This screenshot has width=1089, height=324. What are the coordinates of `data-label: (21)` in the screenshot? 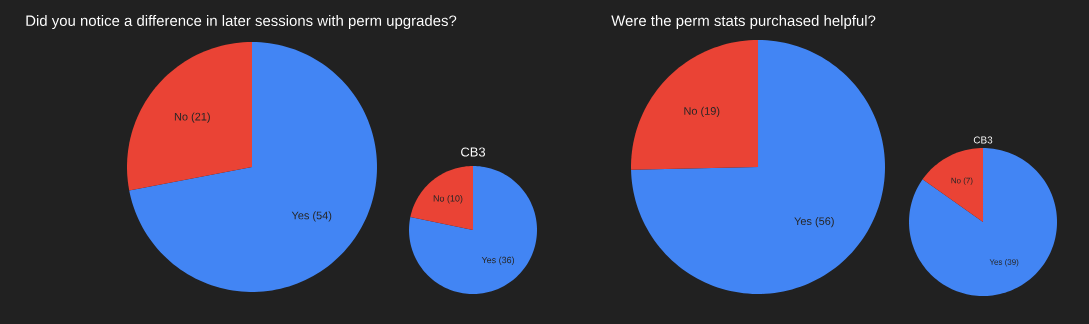 It's located at (200, 117).